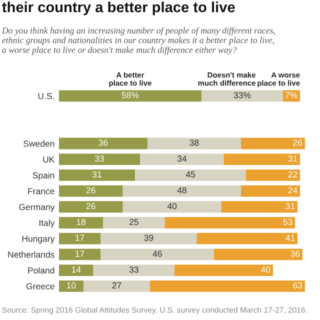 Image resolution: width=320 pixels, height=320 pixels. I want to click on y-tick-label: Greece, so click(40, 286).